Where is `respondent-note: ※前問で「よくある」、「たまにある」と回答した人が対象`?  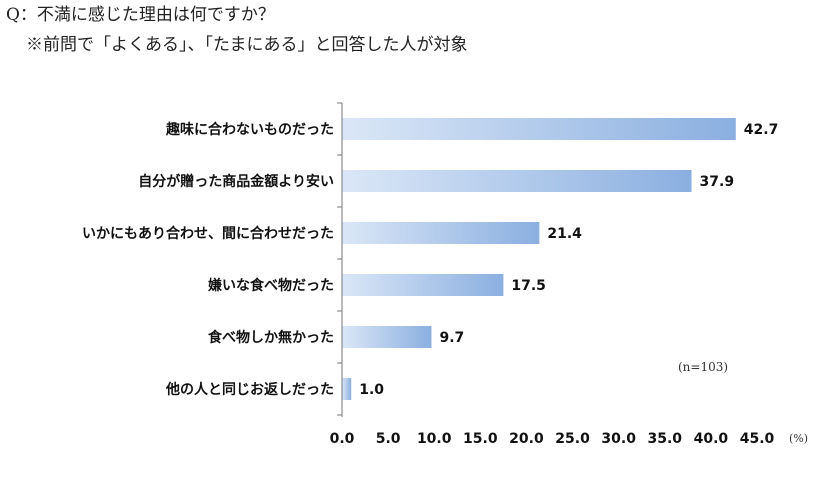
respondent-note: ※前問で「よくある」、「たまにある」と回答した人が対象 is located at coordinates (247, 45).